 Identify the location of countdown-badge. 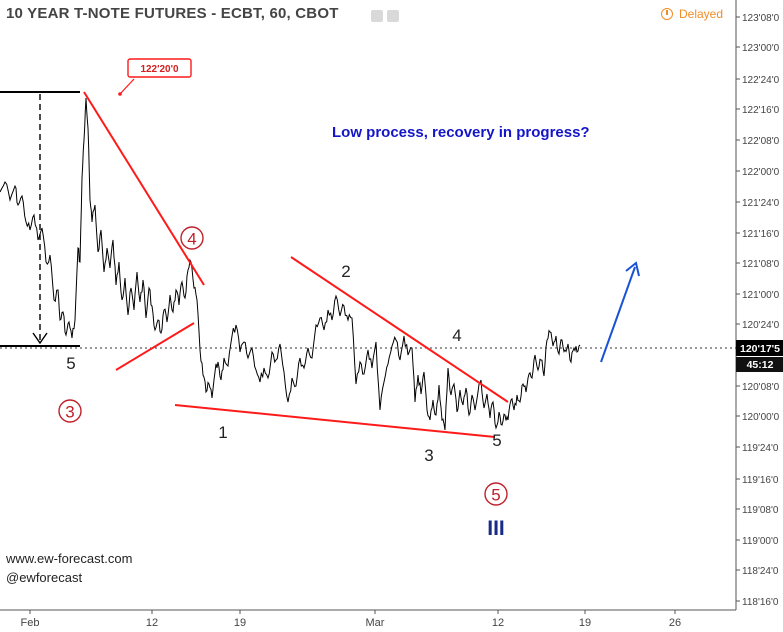
(759, 364).